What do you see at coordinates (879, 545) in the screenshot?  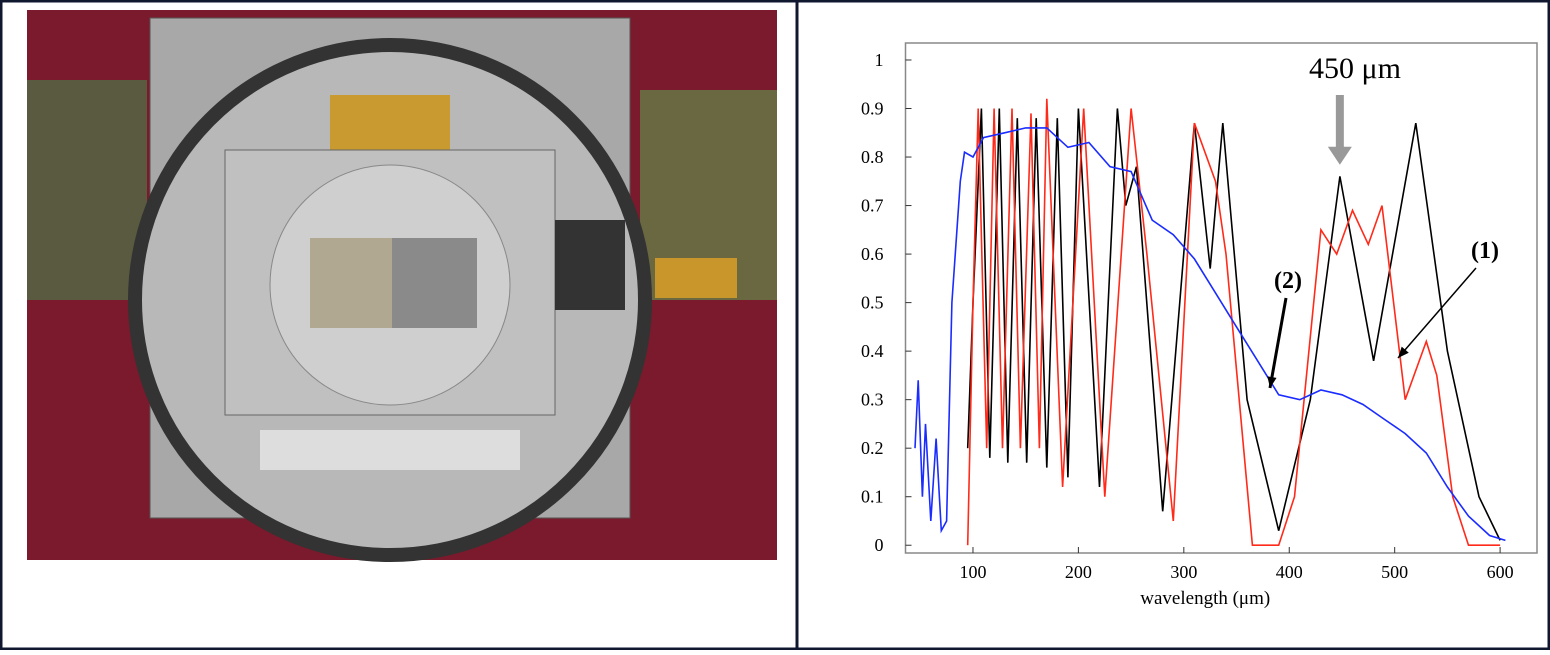 I see `y-tick-label: 0` at bounding box center [879, 545].